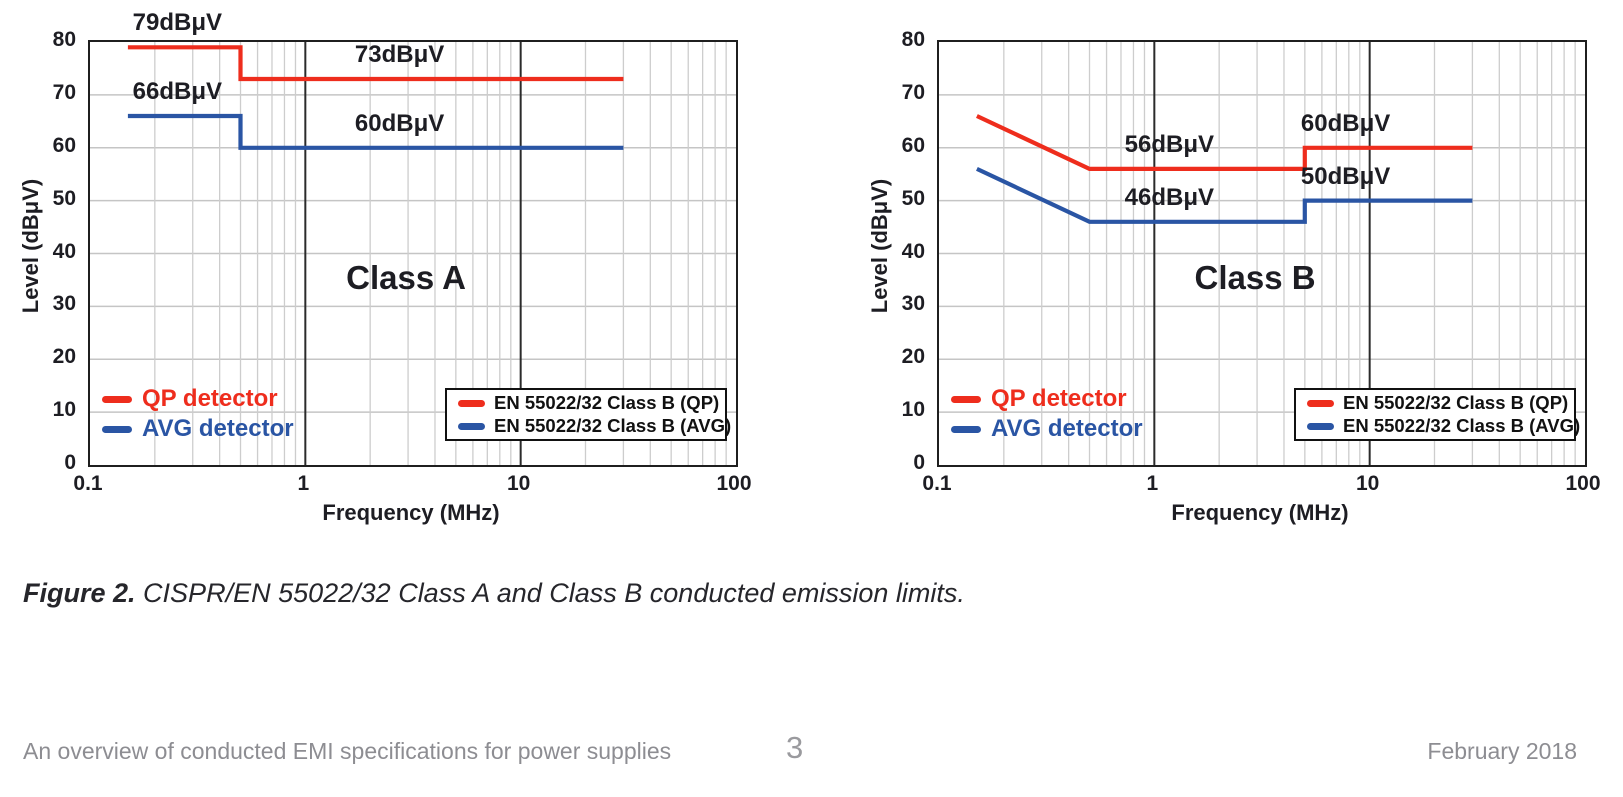  What do you see at coordinates (1255, 277) in the screenshot?
I see `chart-class-title: Class B` at bounding box center [1255, 277].